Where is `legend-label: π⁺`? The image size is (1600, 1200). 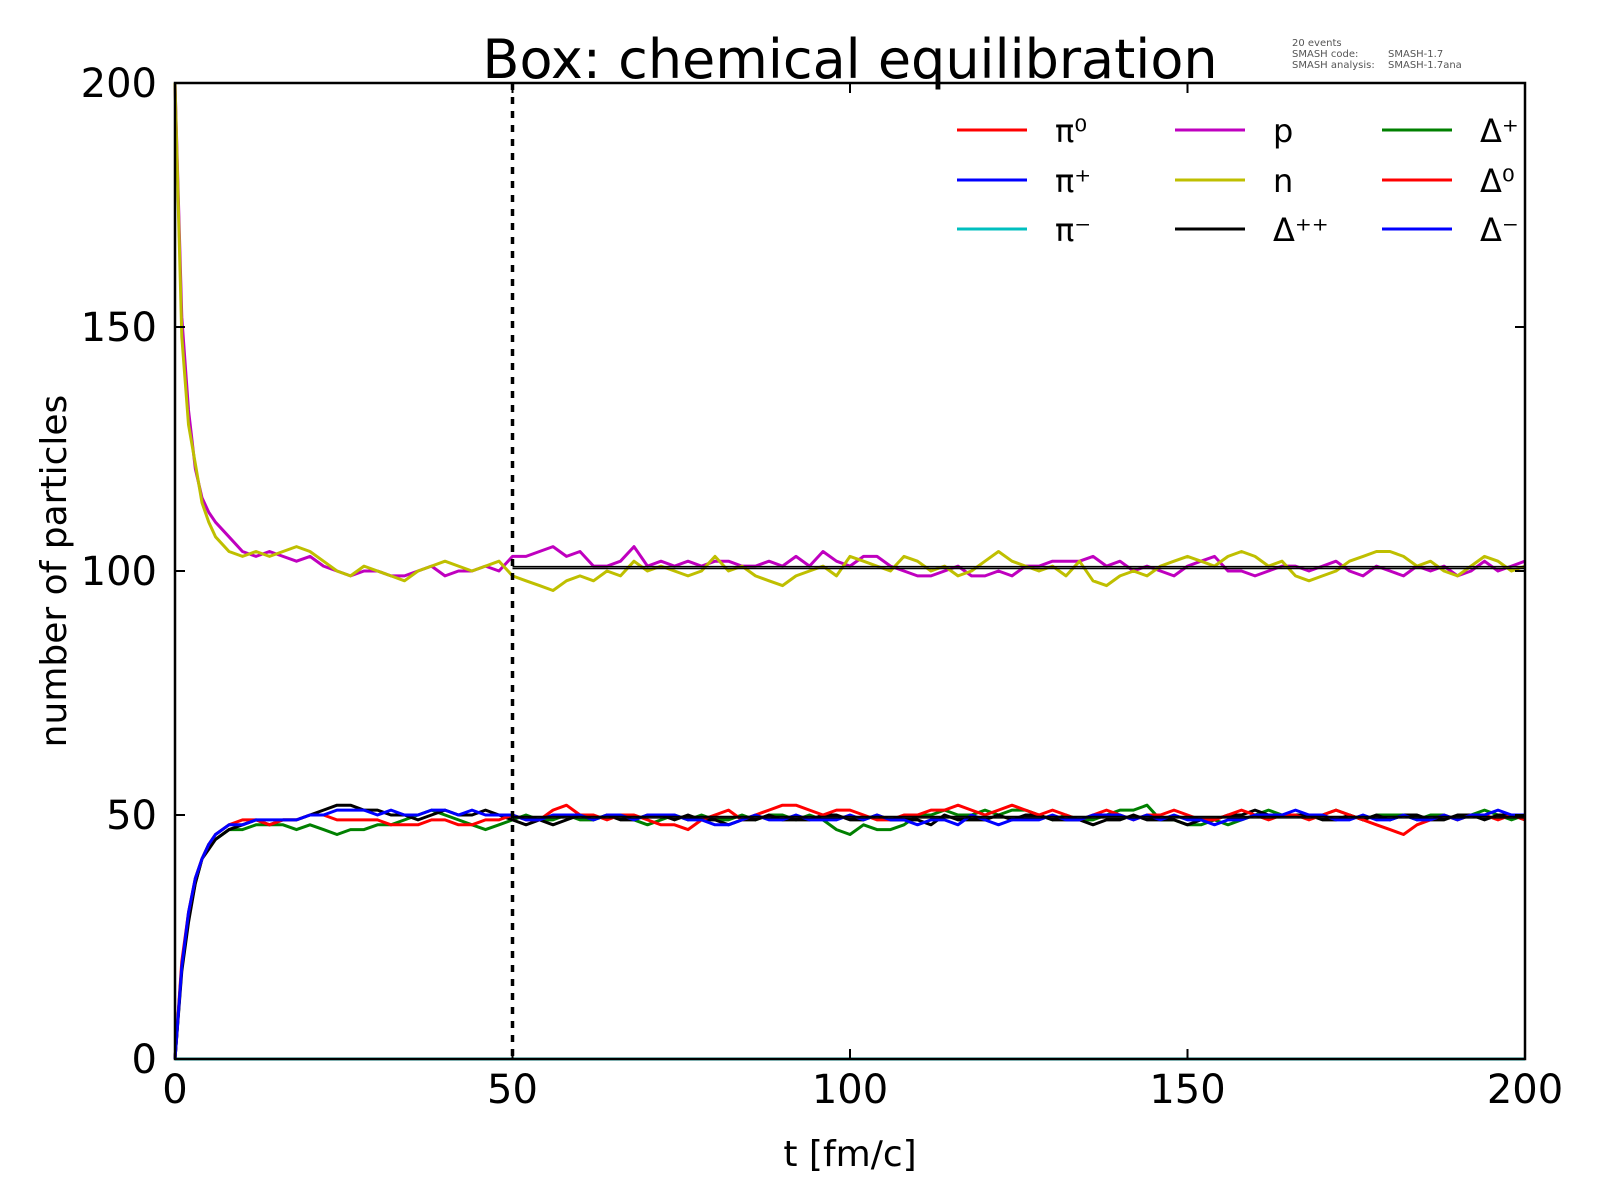
legend-label: π⁺ is located at coordinates (1073, 181).